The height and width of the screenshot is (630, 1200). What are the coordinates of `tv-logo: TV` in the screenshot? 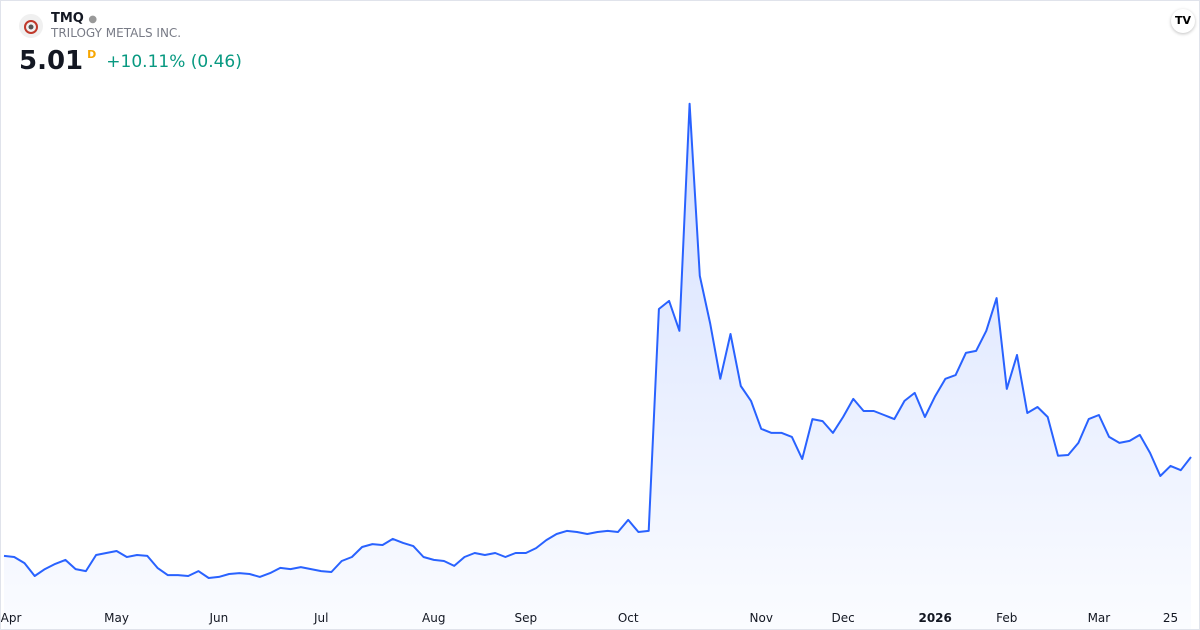 It's located at (1183, 21).